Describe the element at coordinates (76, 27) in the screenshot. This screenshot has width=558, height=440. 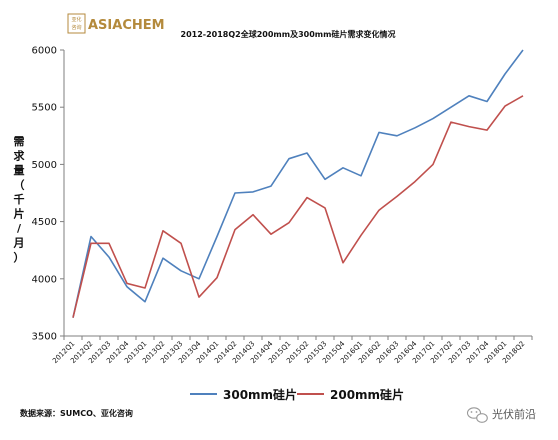
I see `logo-seal-text-bottom: 咨询` at that location.